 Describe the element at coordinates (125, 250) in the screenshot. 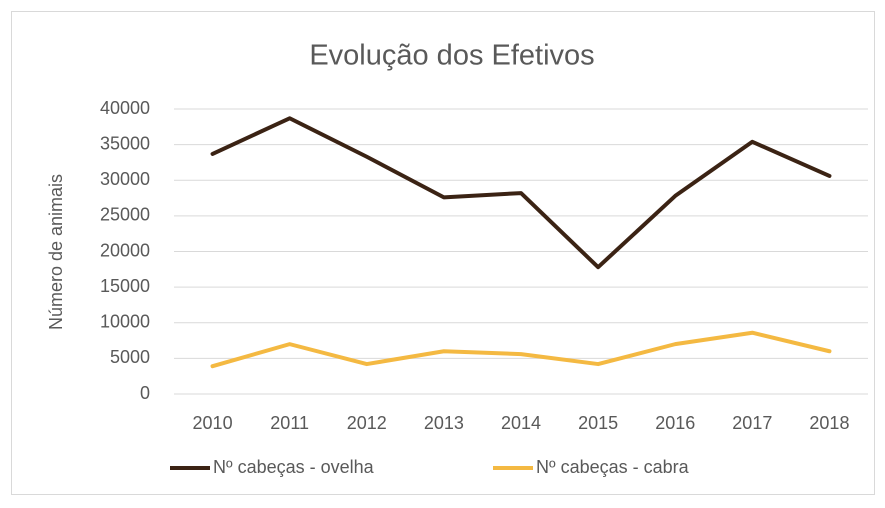

I see `y-tick-label: 20000` at that location.